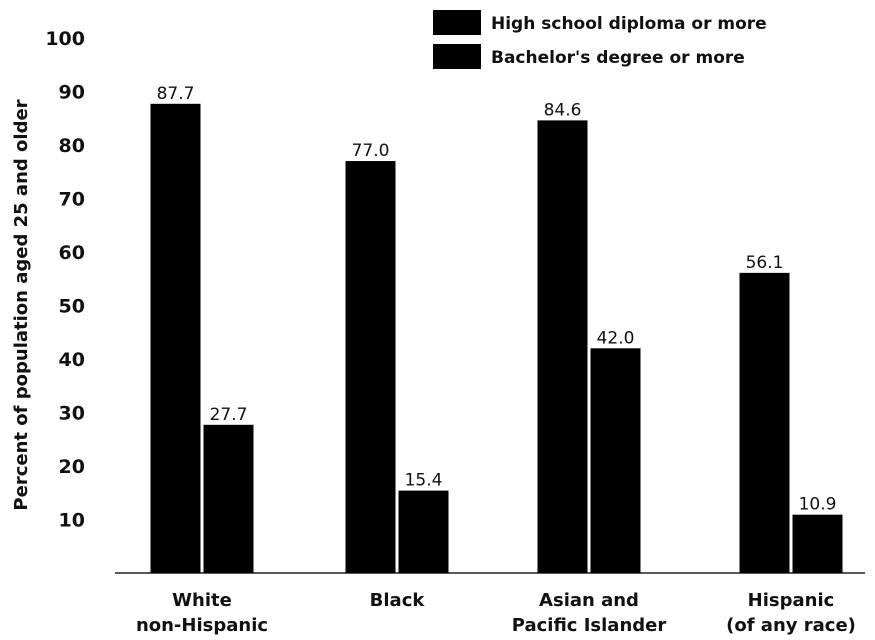 This screenshot has height=640, width=875. I want to click on category-label: Hispanic (of any race), so click(791, 613).